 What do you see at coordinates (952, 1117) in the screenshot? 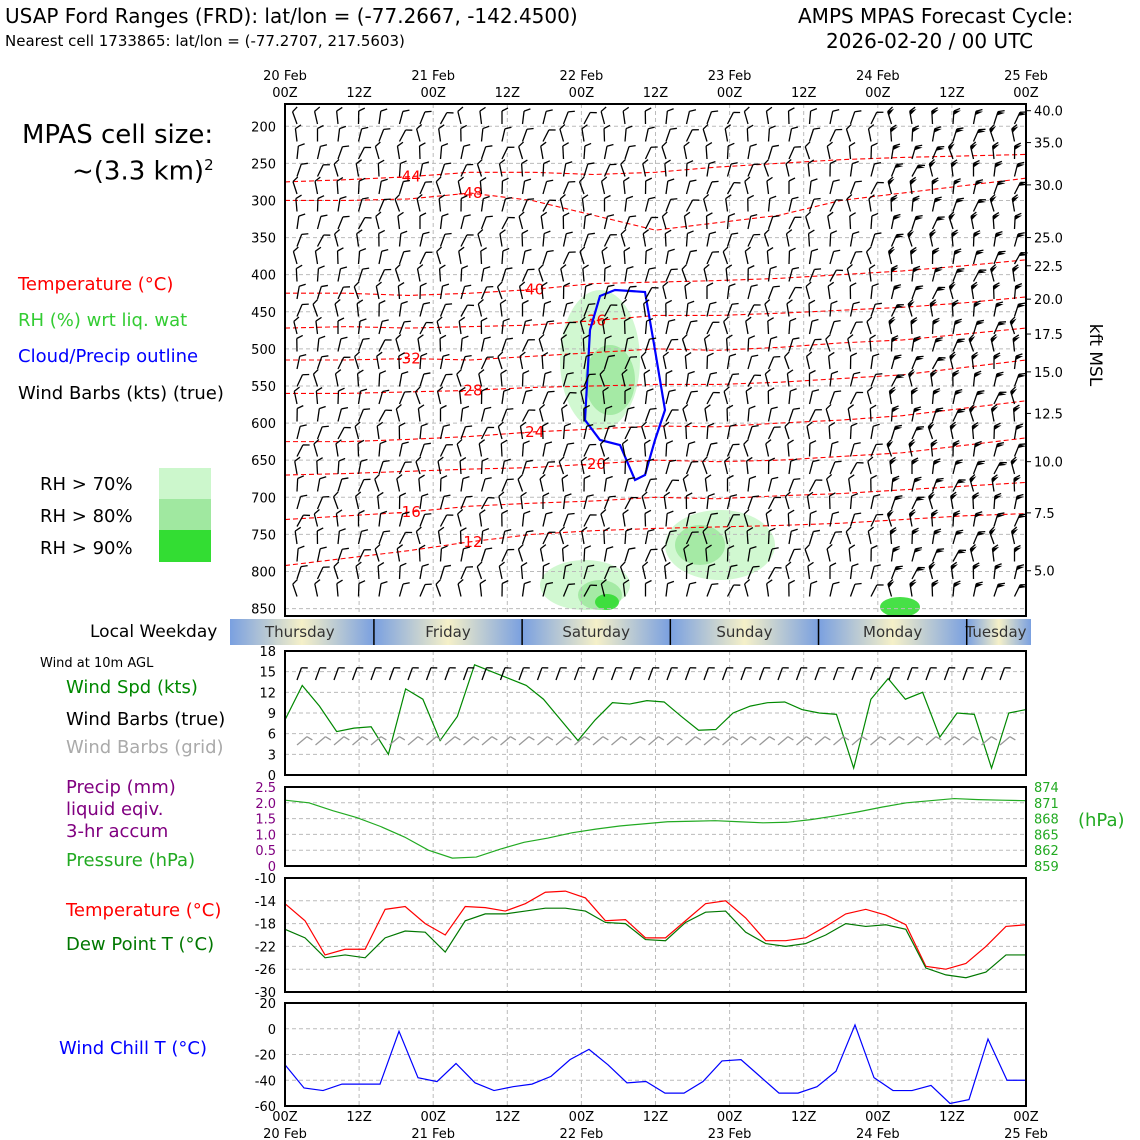
I see `bottom-hour-label-9: 12Z` at bounding box center [952, 1117].